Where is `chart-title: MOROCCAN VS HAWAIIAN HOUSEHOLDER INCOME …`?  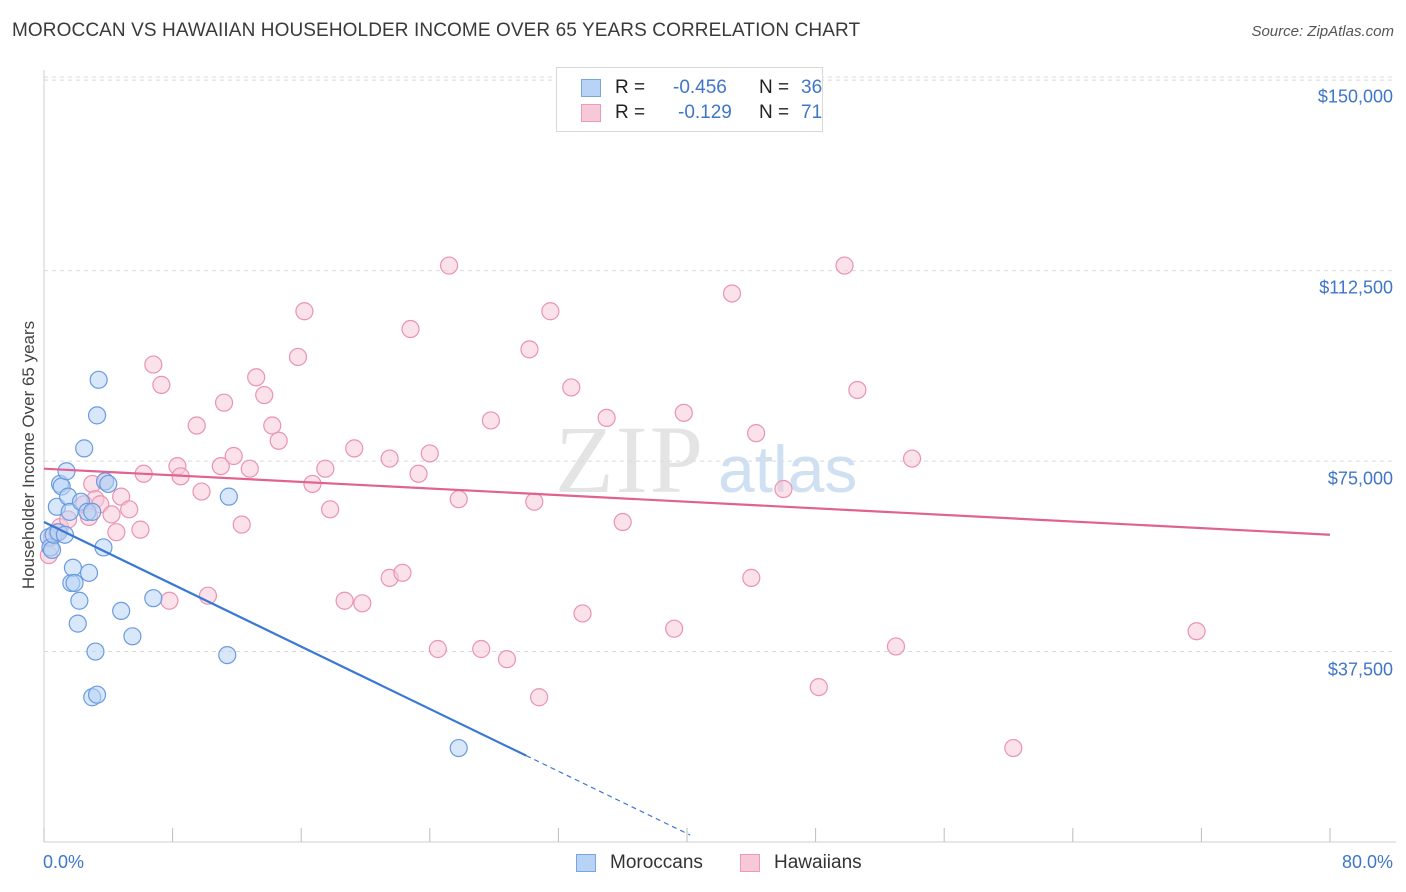 chart-title: MOROCCAN VS HAWAIIAN HOUSEHOLDER INCOME … is located at coordinates (436, 30).